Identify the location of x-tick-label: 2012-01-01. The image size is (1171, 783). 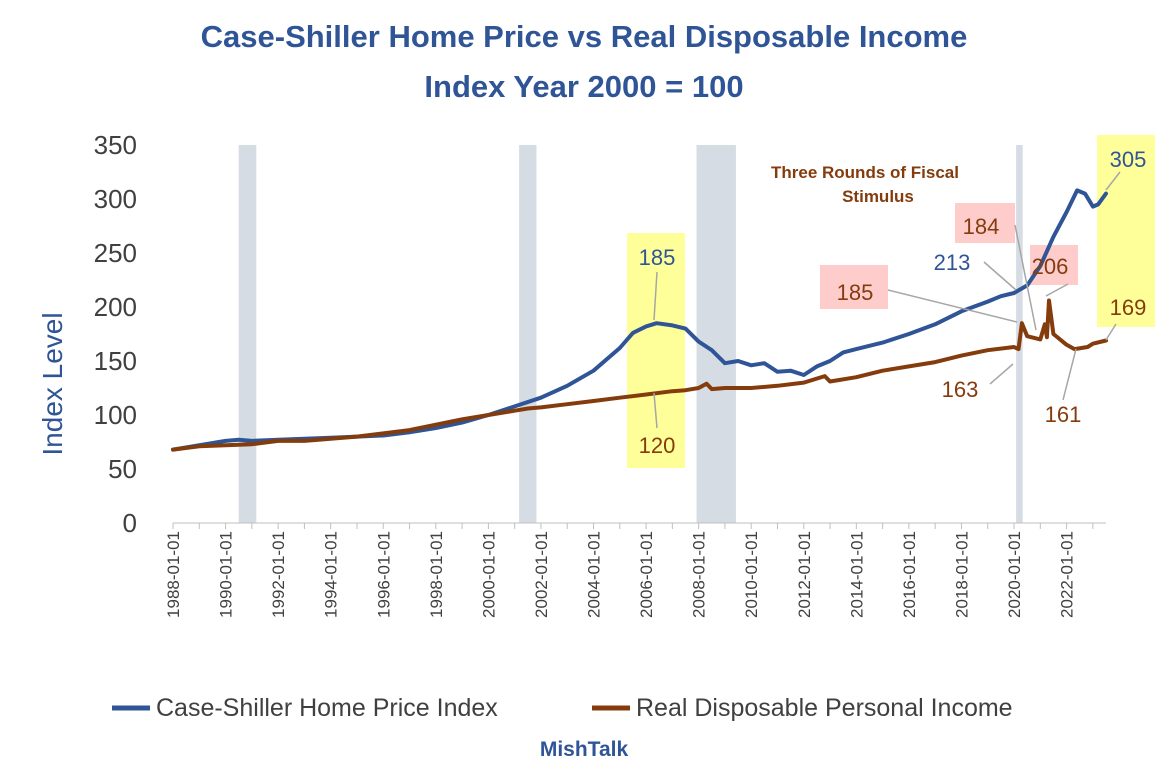
(804, 574).